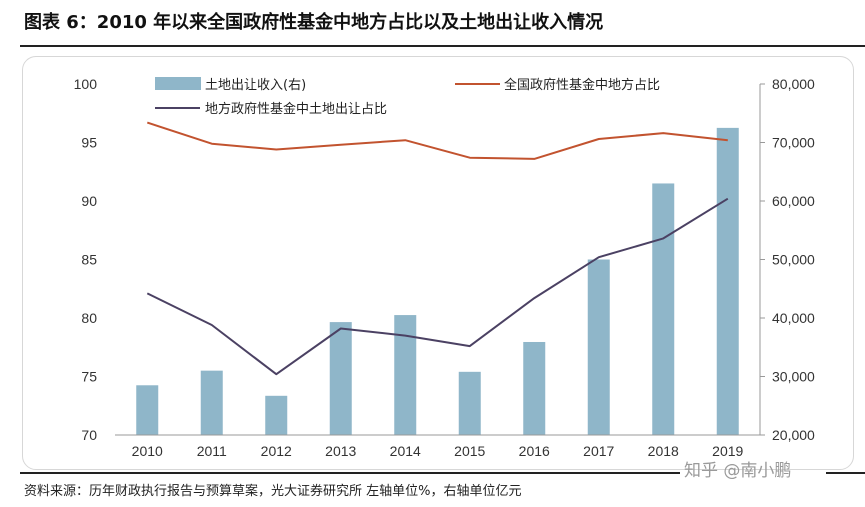 The width and height of the screenshot is (865, 507). Describe the element at coordinates (212, 451) in the screenshot. I see `x-tick-label: 2011` at that location.